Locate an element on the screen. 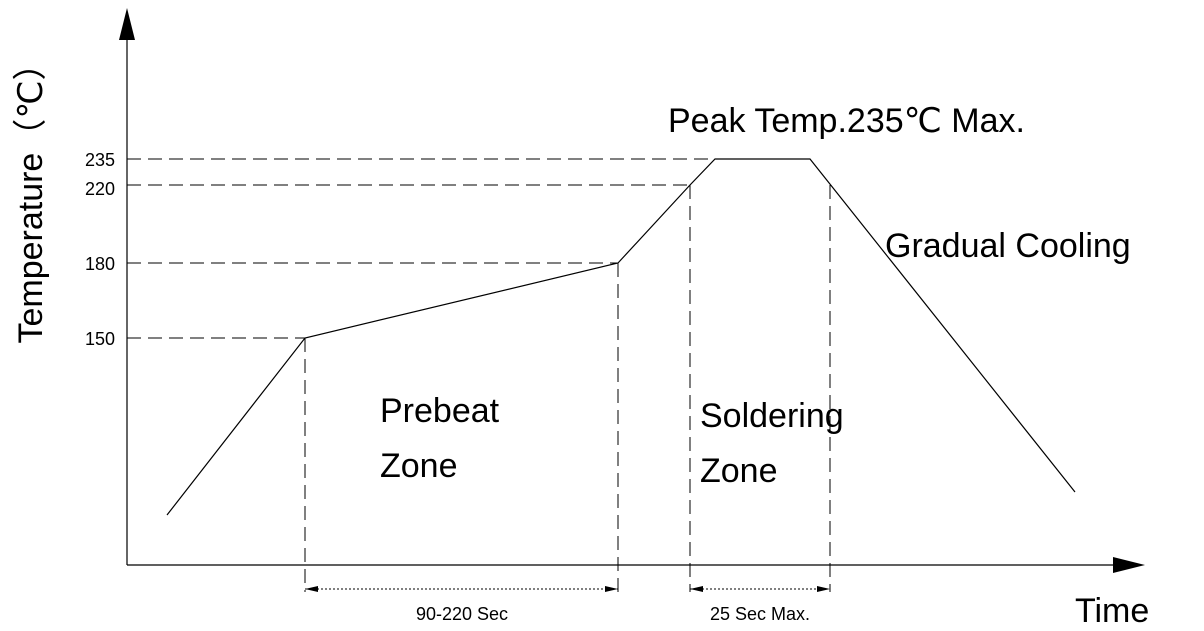  x-axis-label: Time is located at coordinates (1112, 611).